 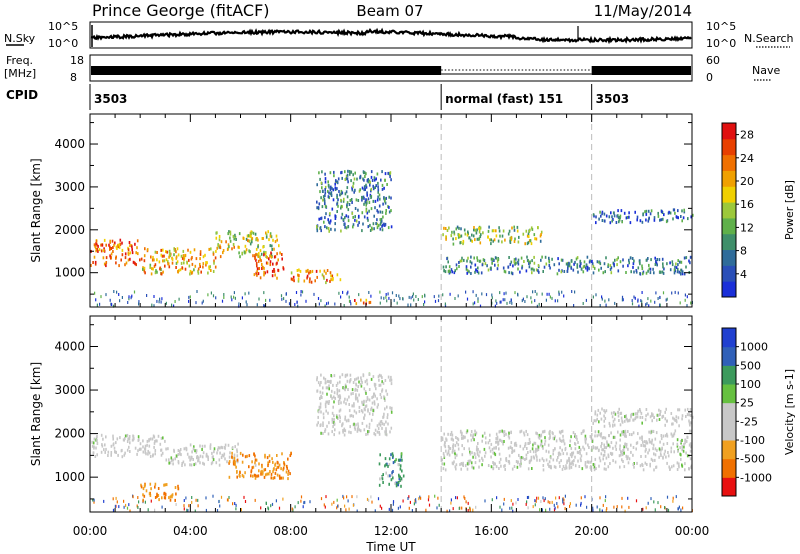 What do you see at coordinates (766, 70) in the screenshot?
I see `nave-label: Nave` at bounding box center [766, 70].